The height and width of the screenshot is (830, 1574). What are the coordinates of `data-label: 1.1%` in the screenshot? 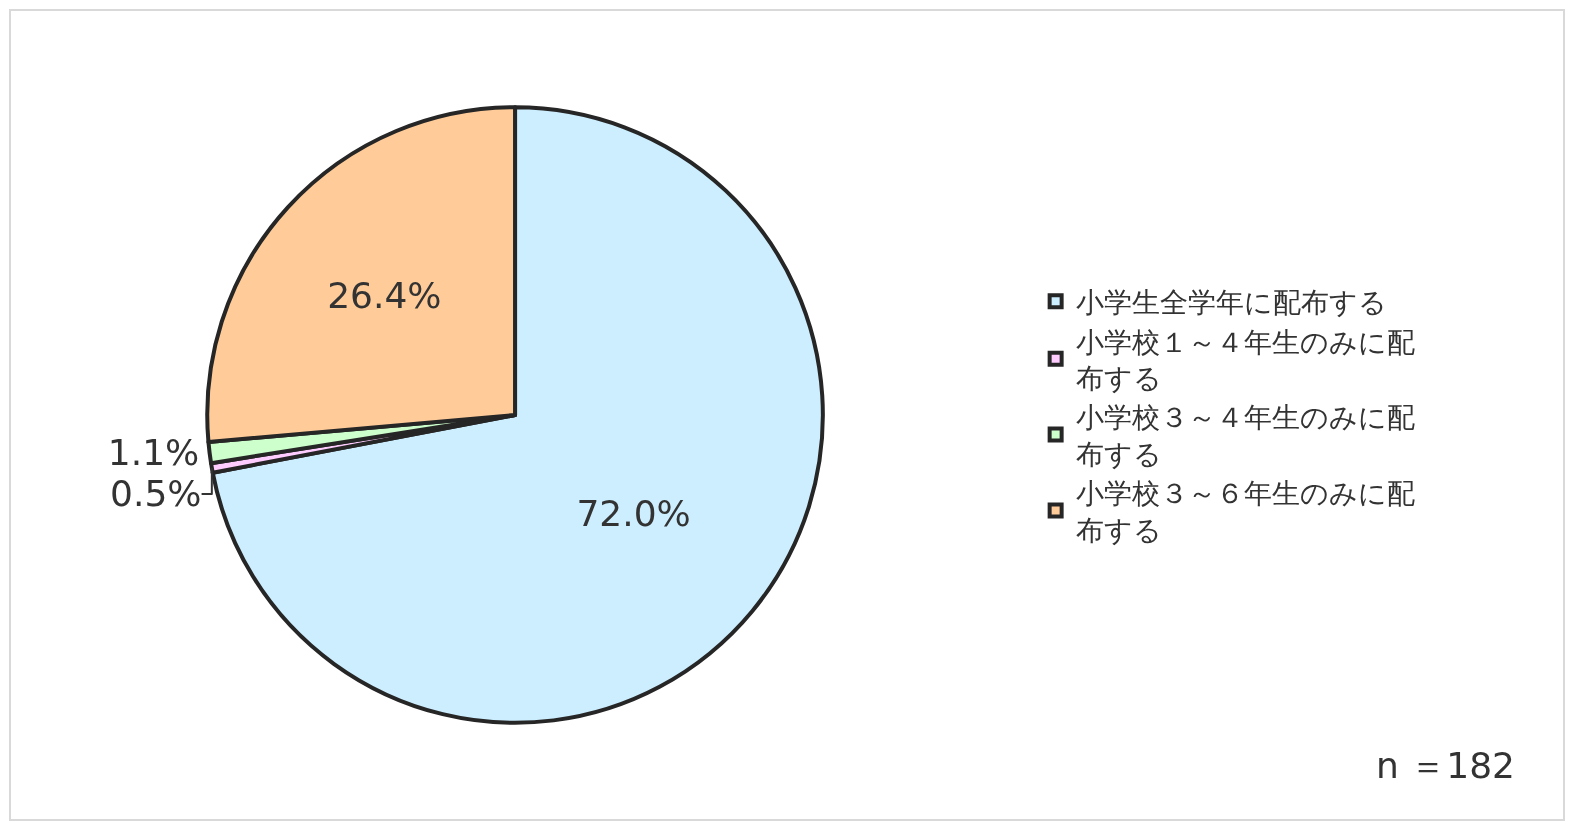 It's located at (153, 453).